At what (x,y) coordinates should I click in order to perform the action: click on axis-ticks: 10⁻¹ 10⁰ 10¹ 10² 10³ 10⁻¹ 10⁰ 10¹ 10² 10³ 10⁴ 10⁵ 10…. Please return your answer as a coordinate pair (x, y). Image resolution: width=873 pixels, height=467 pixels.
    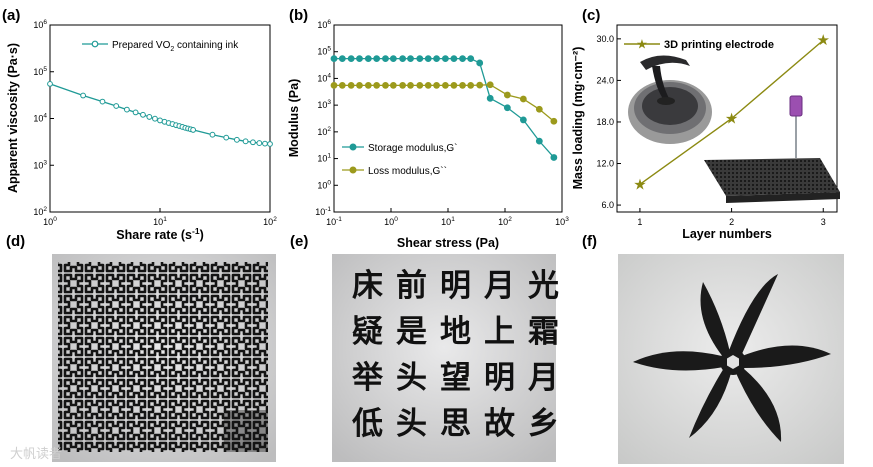
    Looking at the image, I should click on (442, 123).